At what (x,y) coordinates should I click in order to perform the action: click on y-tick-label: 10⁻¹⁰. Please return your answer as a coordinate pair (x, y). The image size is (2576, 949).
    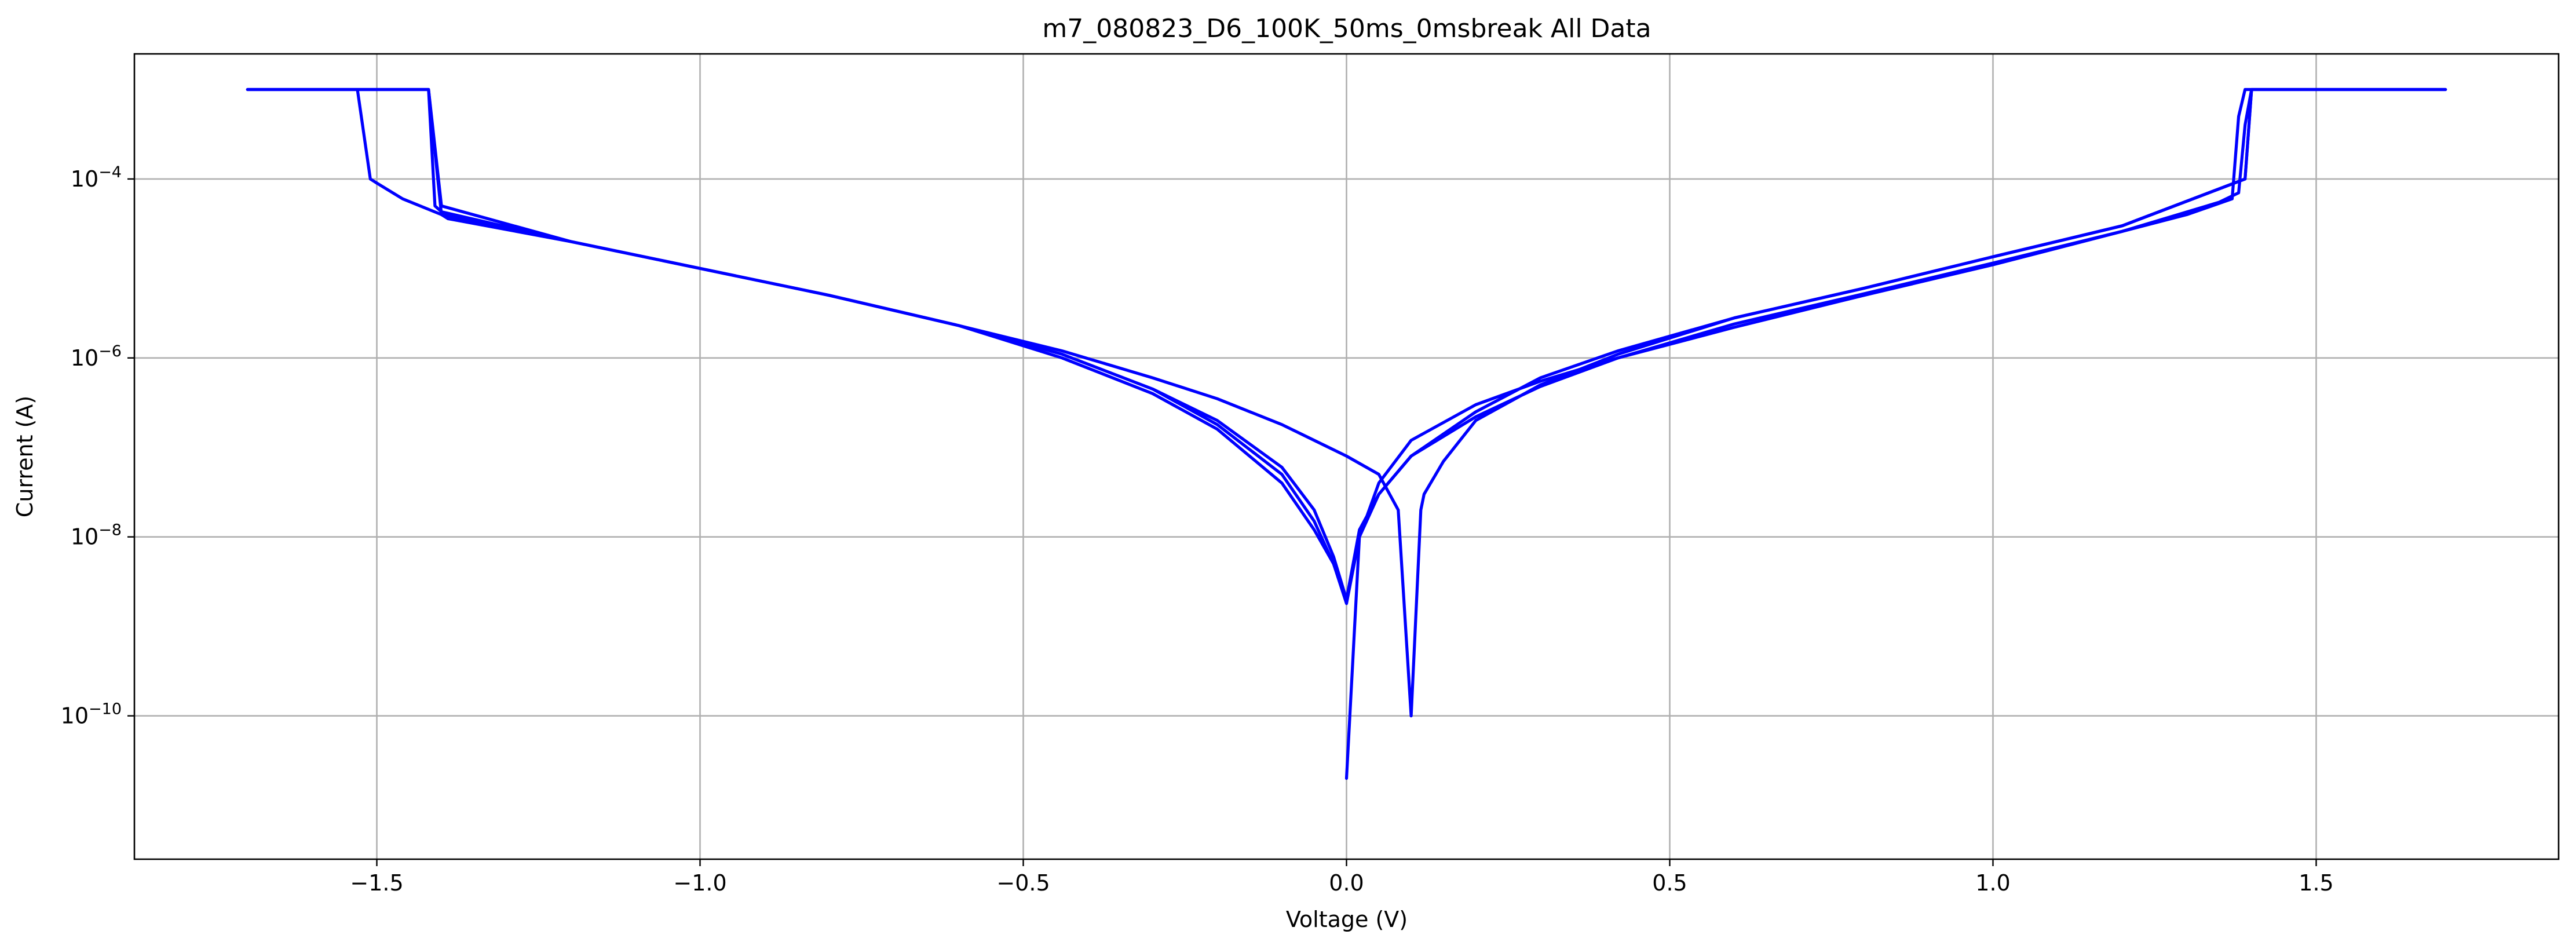
    Looking at the image, I should click on (91, 715).